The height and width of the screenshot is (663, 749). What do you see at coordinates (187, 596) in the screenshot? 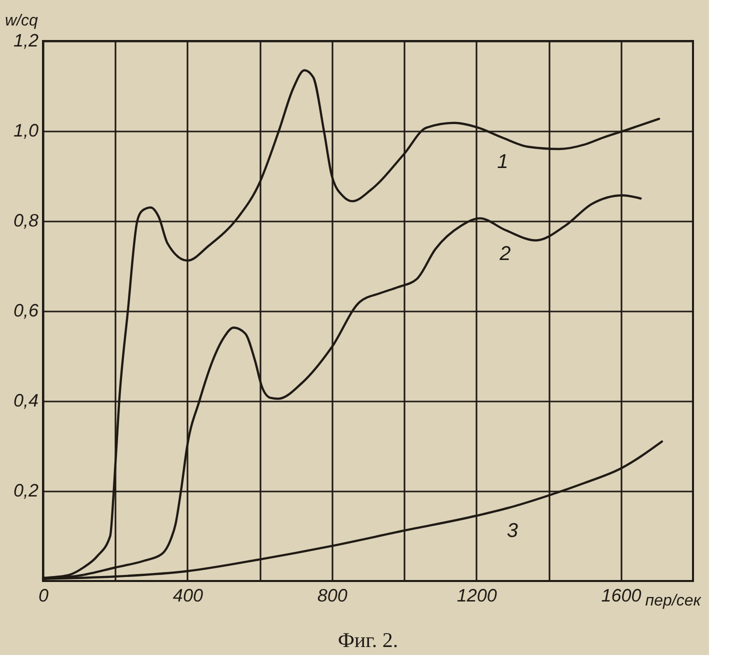
I see `x-tick-label: 400` at bounding box center [187, 596].